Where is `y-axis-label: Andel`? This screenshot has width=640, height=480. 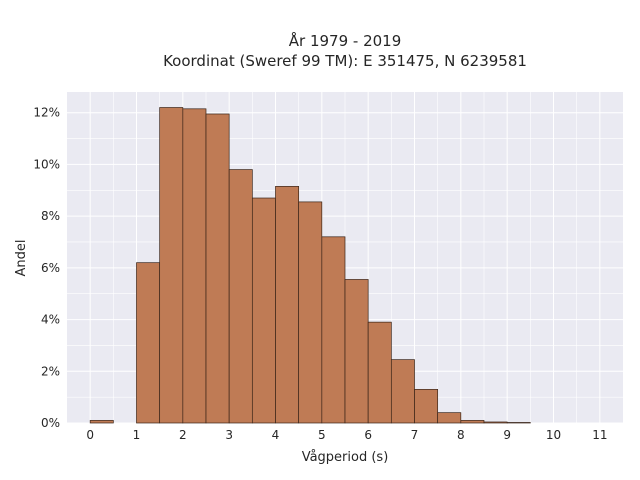 y-axis-label: Andel is located at coordinates (21, 258).